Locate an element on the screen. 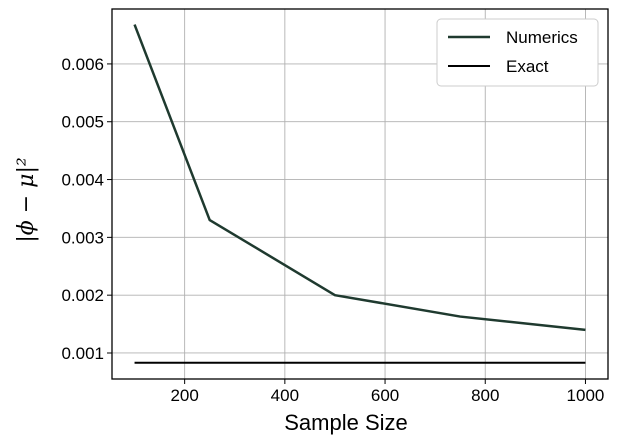 The height and width of the screenshot is (445, 620). x-tick-label: 800 is located at coordinates (485, 395).